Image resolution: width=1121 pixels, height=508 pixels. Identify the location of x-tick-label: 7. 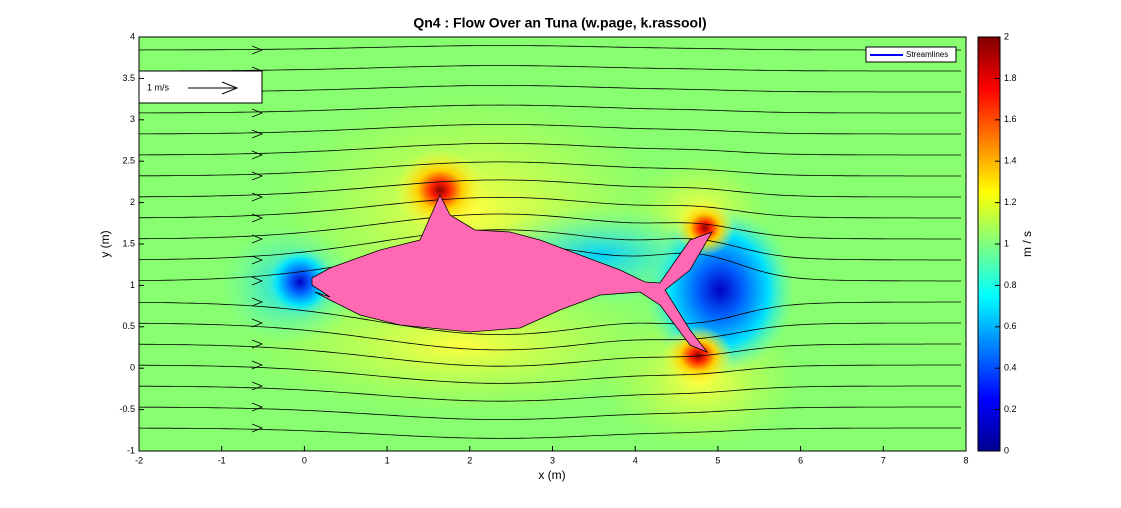
(883, 460).